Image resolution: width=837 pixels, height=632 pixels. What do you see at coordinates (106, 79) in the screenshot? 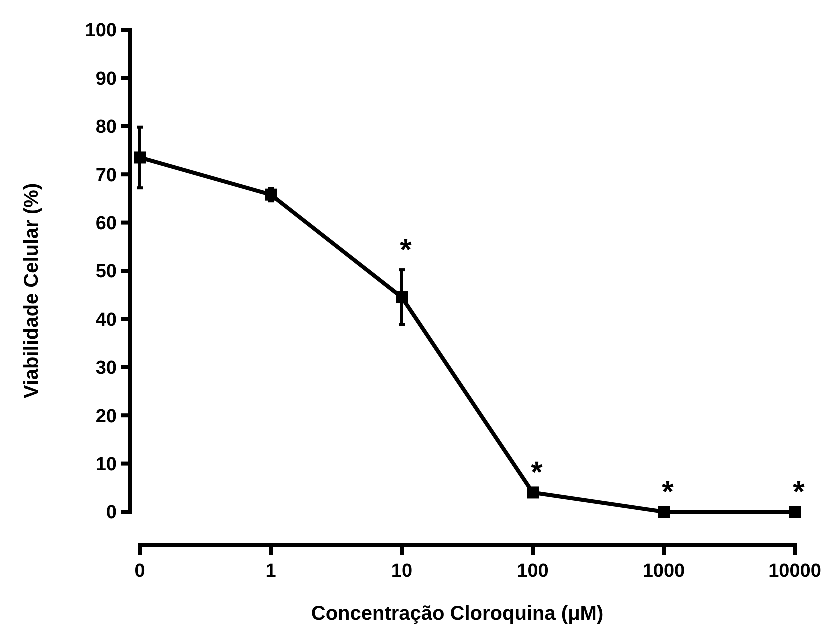
I see `y-tick-label: 90` at bounding box center [106, 79].